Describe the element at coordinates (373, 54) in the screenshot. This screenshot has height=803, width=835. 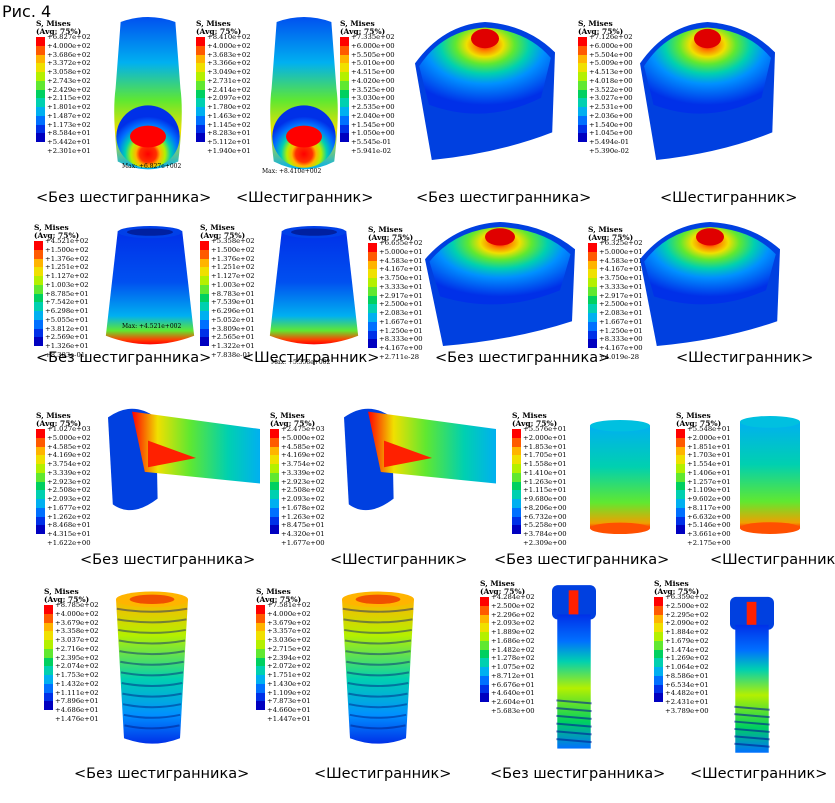
I see `legend-value: +5.505e+00` at that location.